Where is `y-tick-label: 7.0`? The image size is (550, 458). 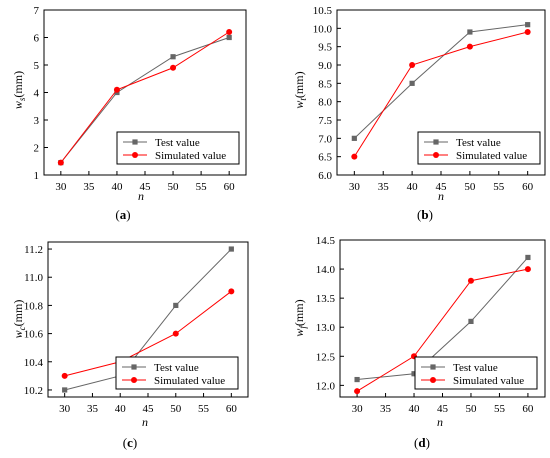 y-tick-label: 7.0 is located at coordinates (325, 139).